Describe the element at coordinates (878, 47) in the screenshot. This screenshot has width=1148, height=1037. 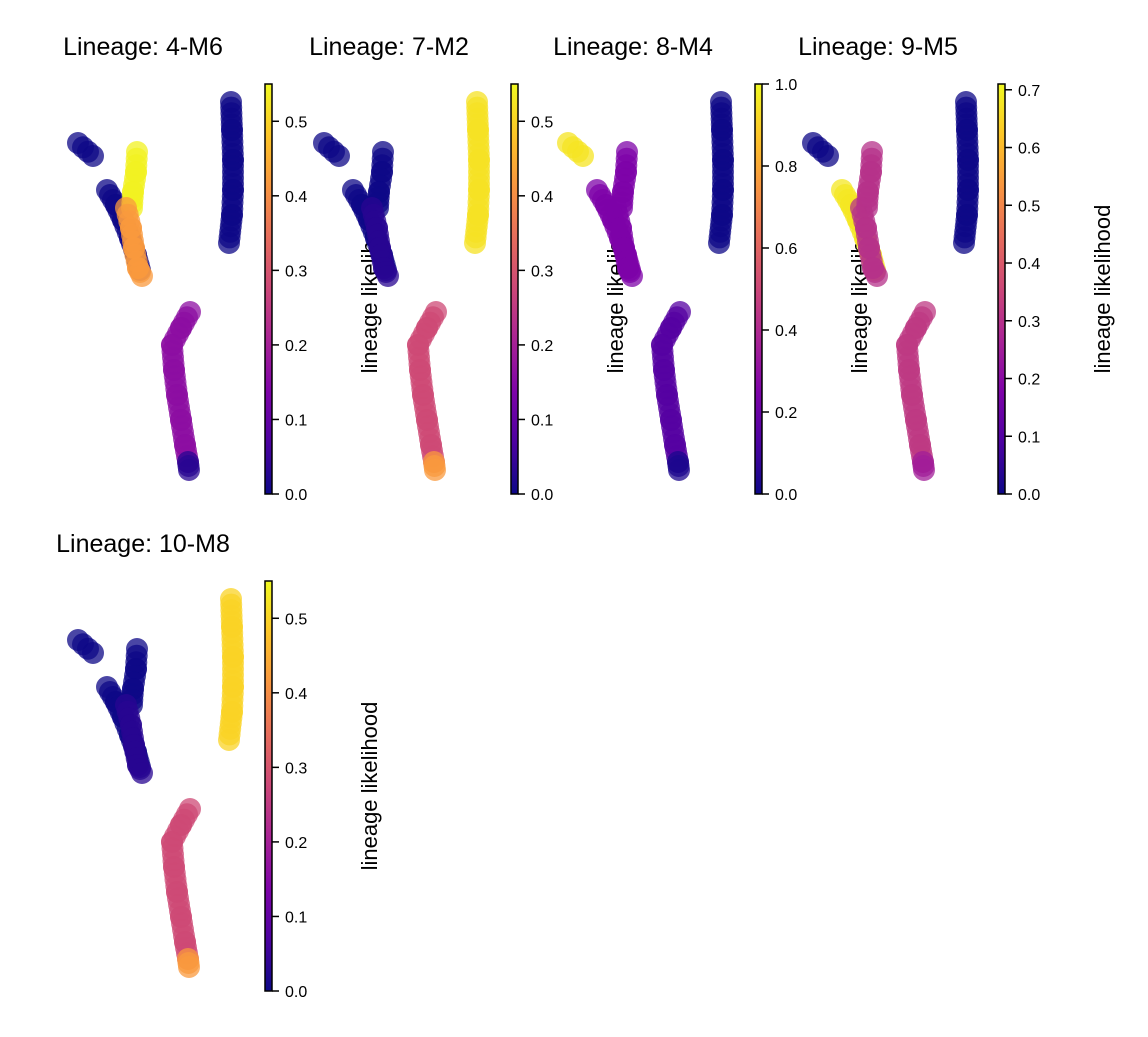
I see `panel-title: Lineage: 9-M5` at that location.